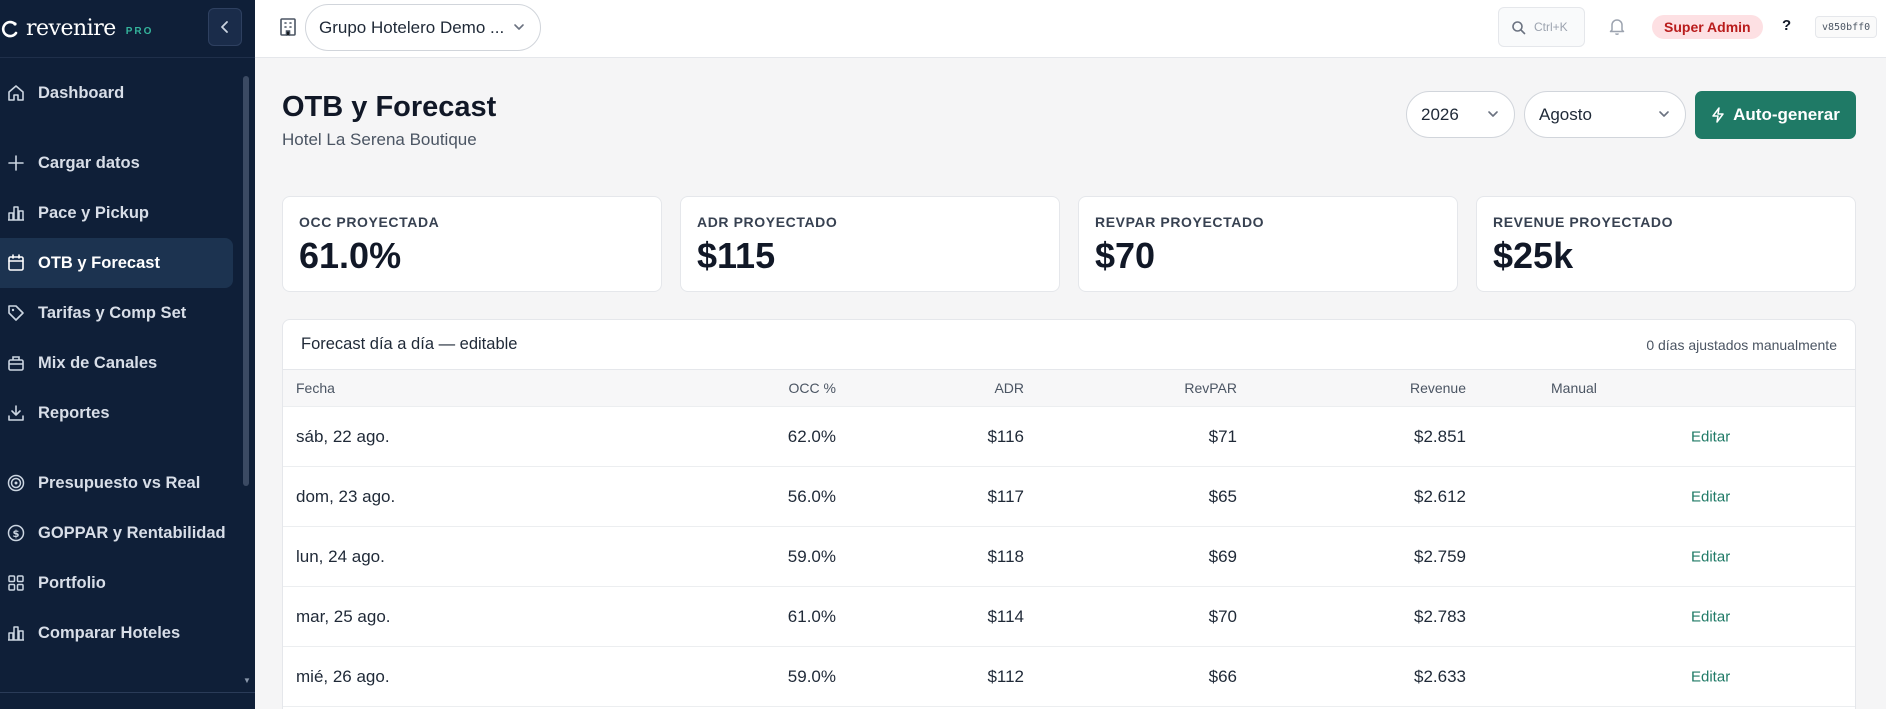 The height and width of the screenshot is (709, 1886). I want to click on cell-revpar: $70, so click(1222, 616).